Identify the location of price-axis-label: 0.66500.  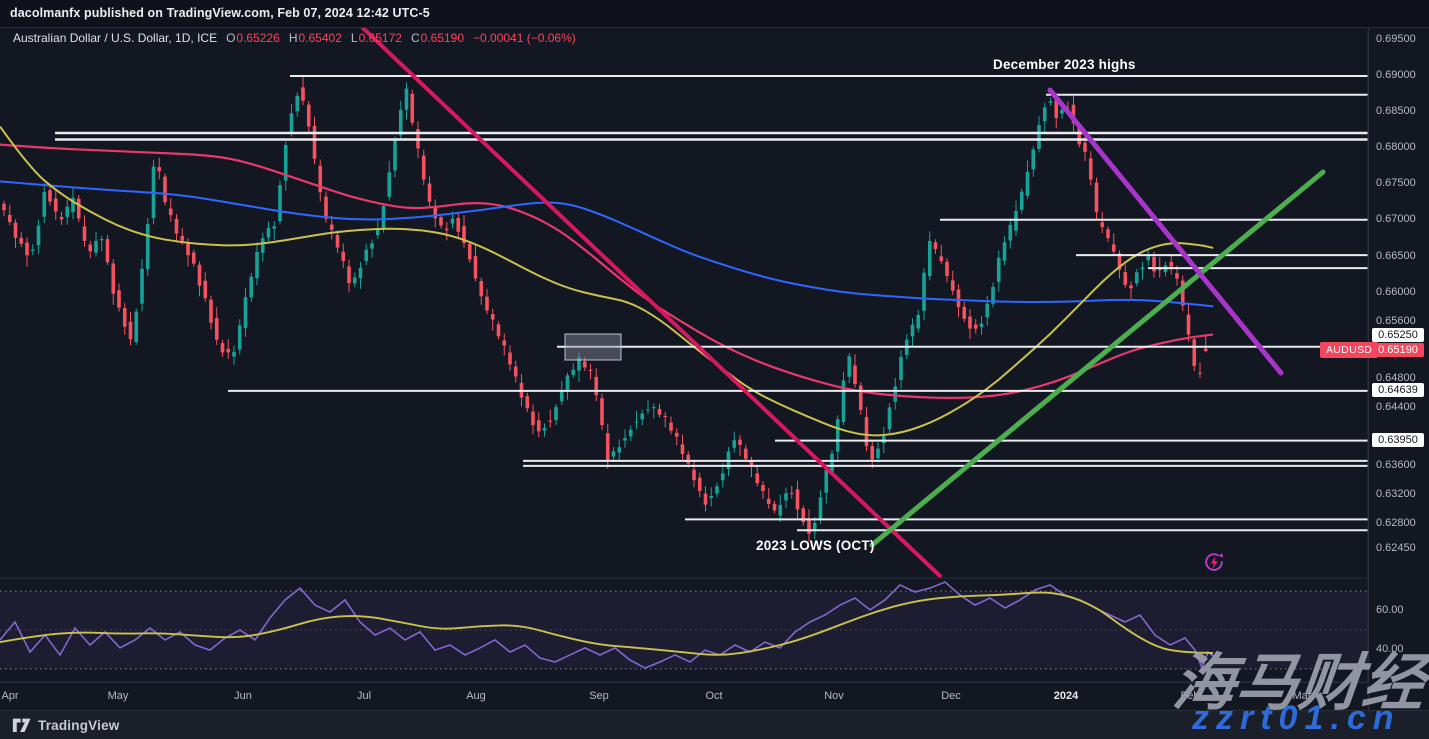
(1396, 255).